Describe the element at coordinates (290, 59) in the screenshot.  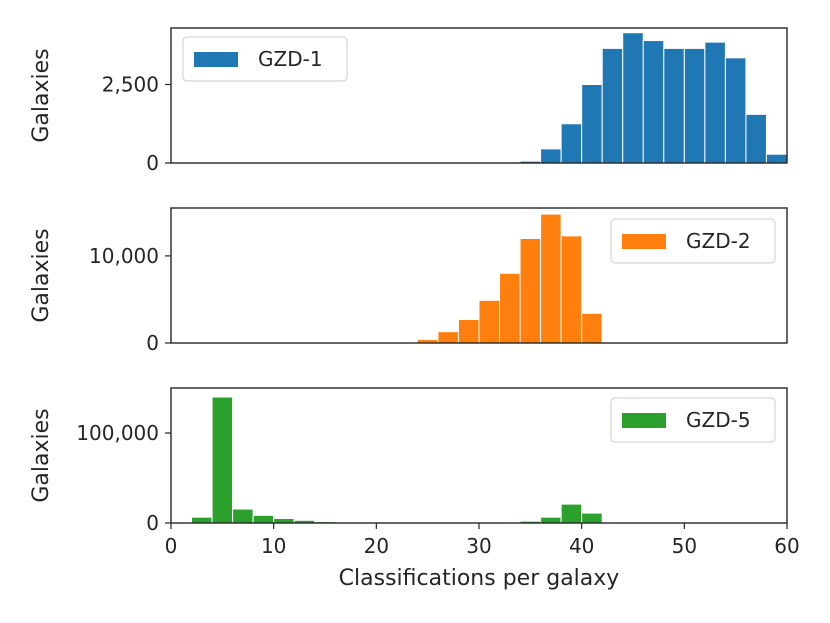
I see `legend-label: GZD-1` at that location.